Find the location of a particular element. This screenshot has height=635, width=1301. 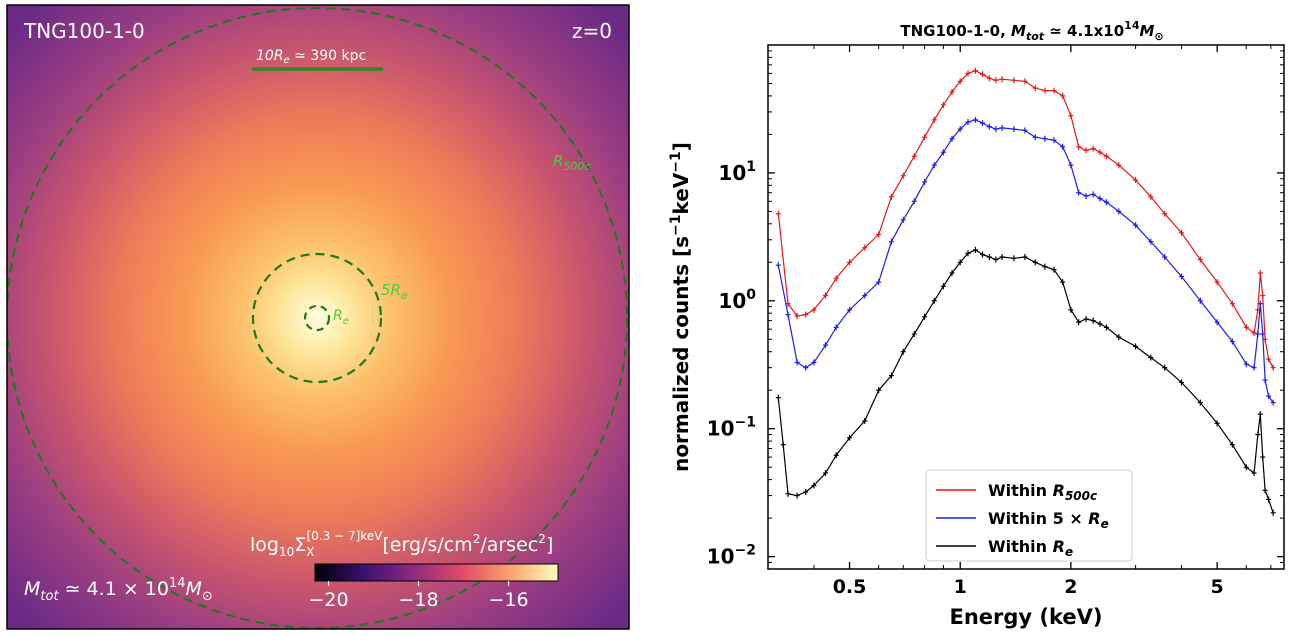

x-tick-label: 5 is located at coordinates (1217, 587).